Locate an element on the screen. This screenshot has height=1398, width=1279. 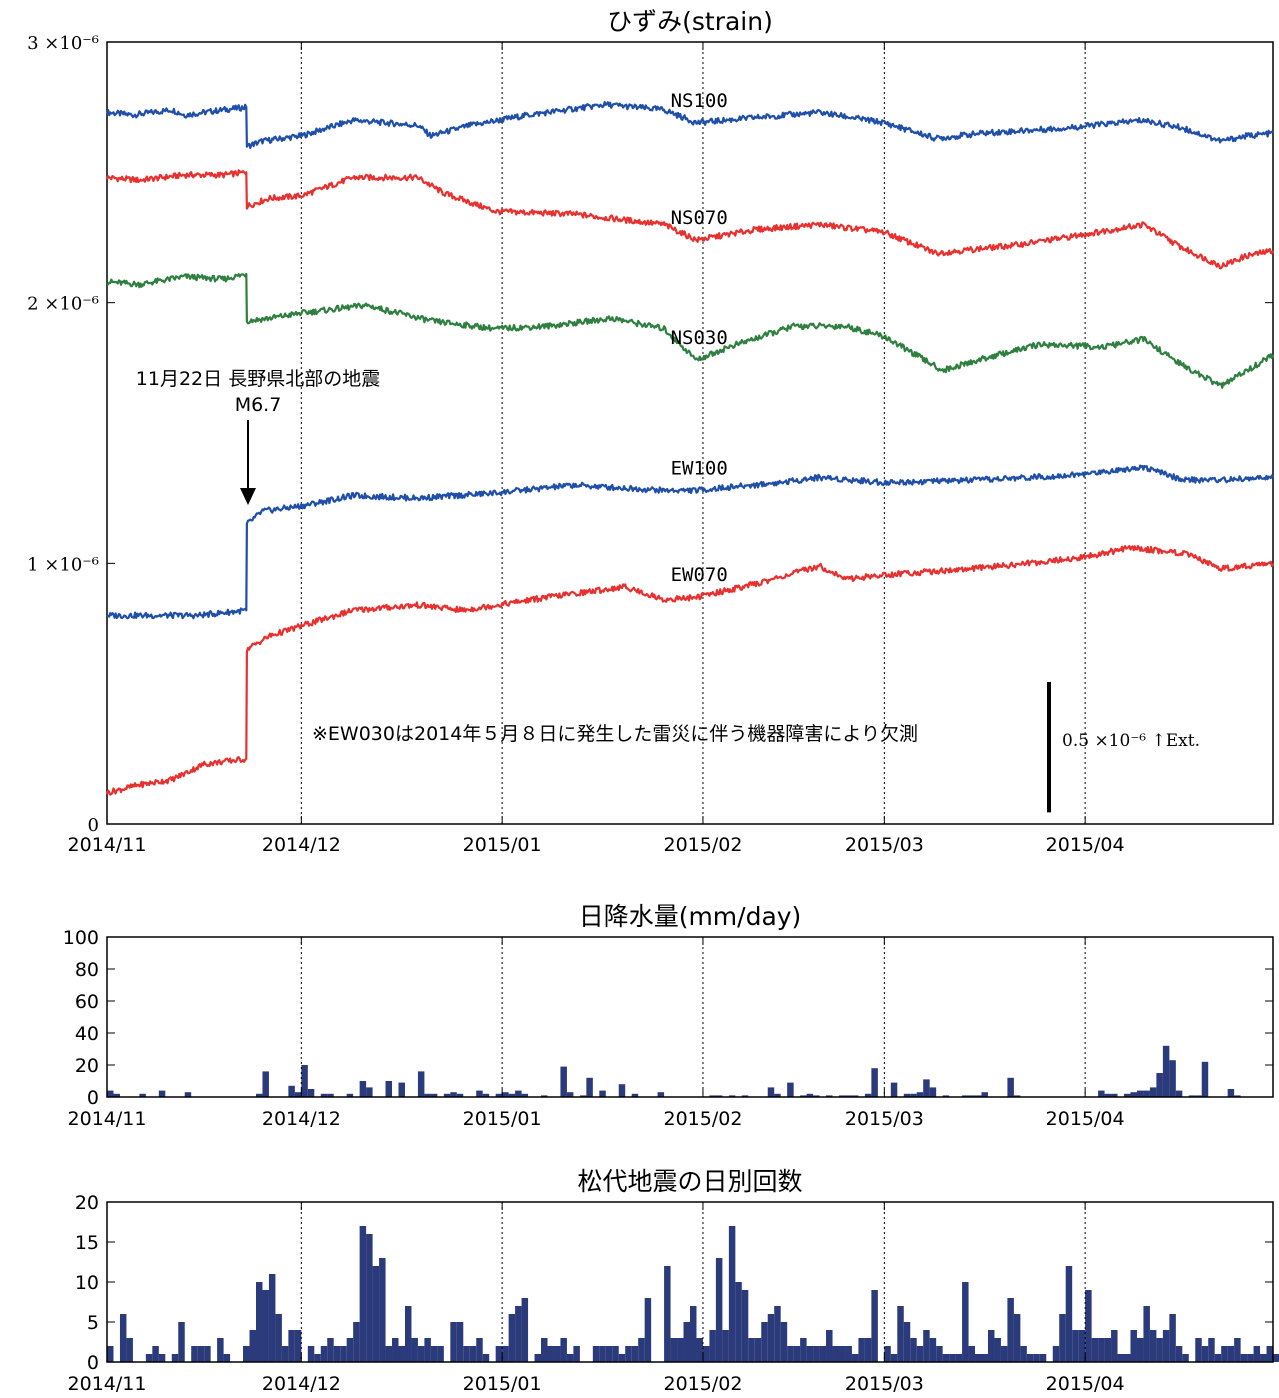
chart-title: 松代地震の日別回数 is located at coordinates (689, 1181).